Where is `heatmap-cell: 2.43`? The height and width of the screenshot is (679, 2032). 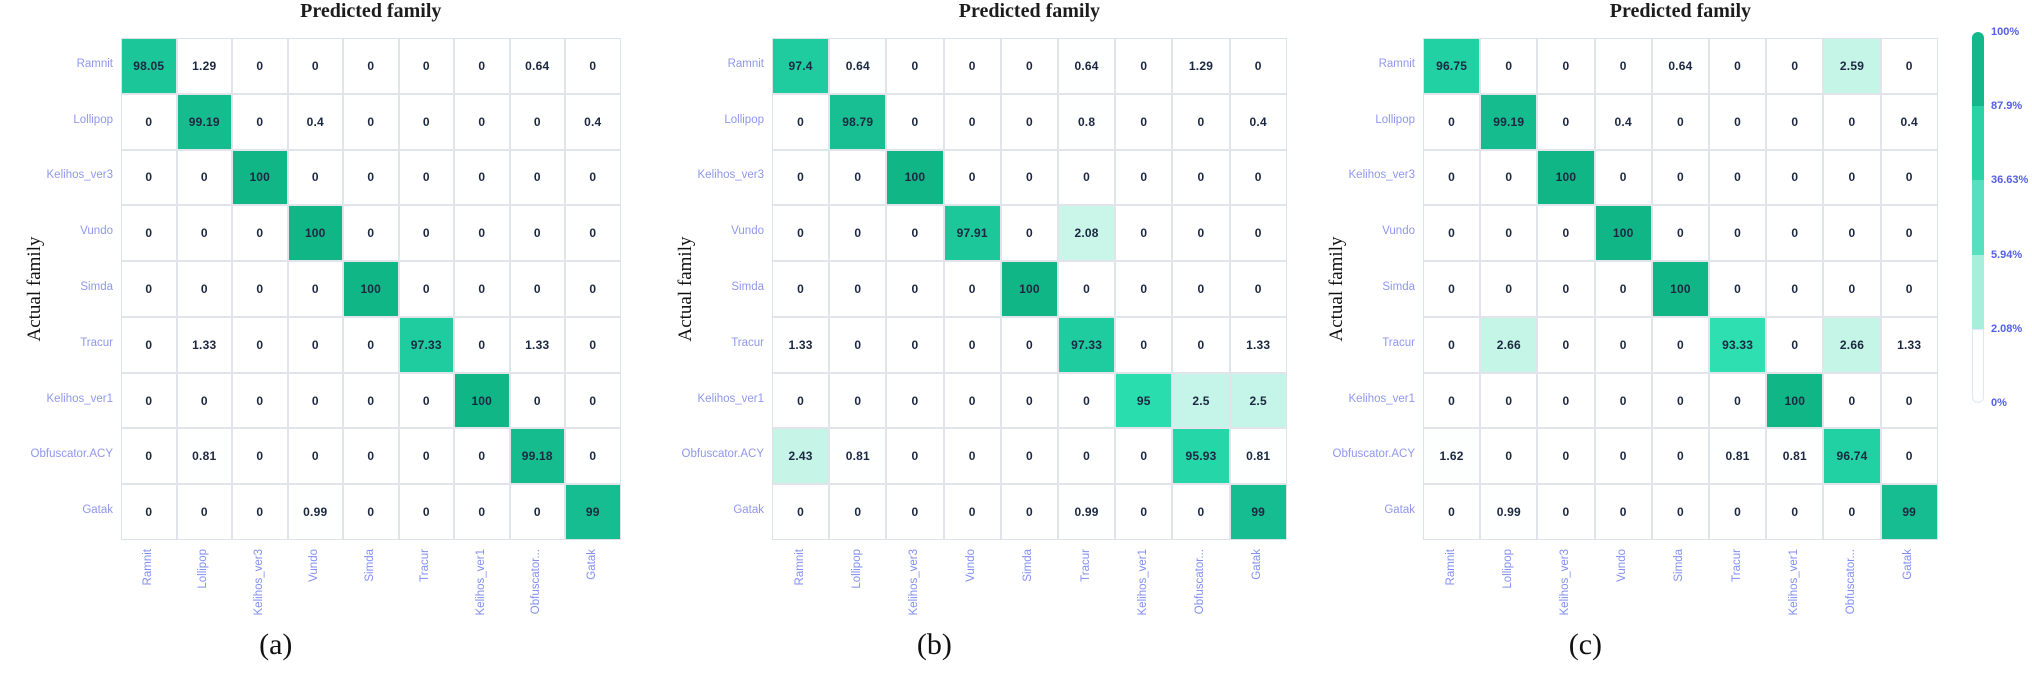 heatmap-cell: 2.43 is located at coordinates (801, 456).